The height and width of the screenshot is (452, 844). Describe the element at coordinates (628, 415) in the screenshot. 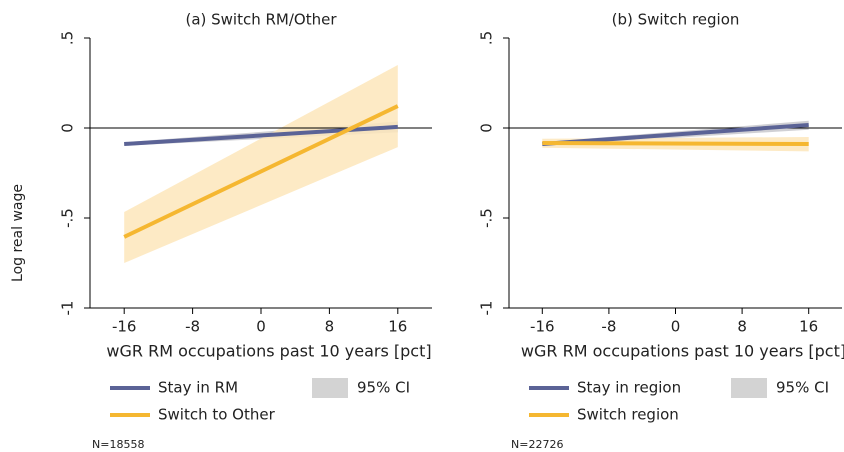

I see `legend-label: Switch region` at that location.